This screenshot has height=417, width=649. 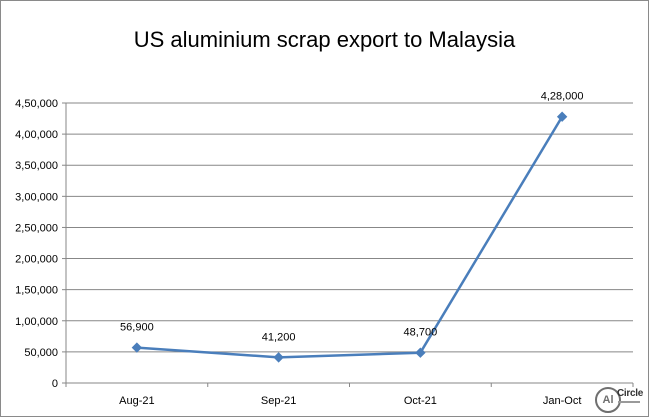 I want to click on y-tick-label: 1,00,000, so click(x=36, y=322).